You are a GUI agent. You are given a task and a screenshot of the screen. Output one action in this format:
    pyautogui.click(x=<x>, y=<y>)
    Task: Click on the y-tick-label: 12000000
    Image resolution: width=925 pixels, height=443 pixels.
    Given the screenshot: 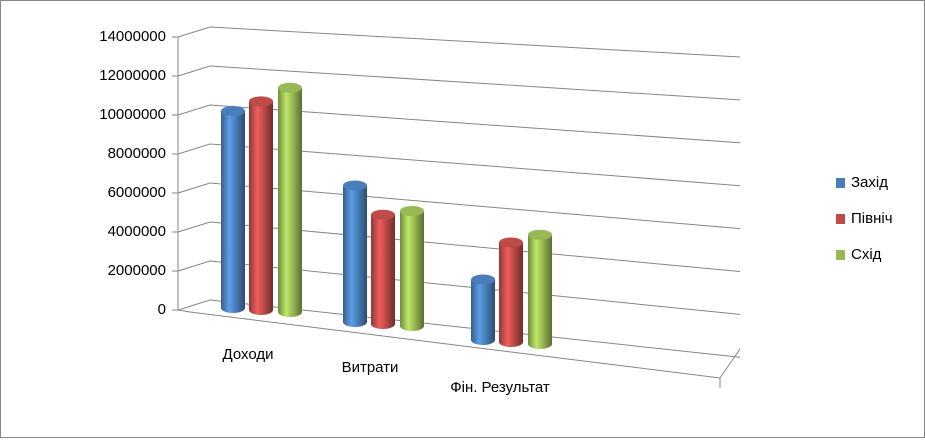 What is the action you would take?
    pyautogui.click(x=132, y=75)
    